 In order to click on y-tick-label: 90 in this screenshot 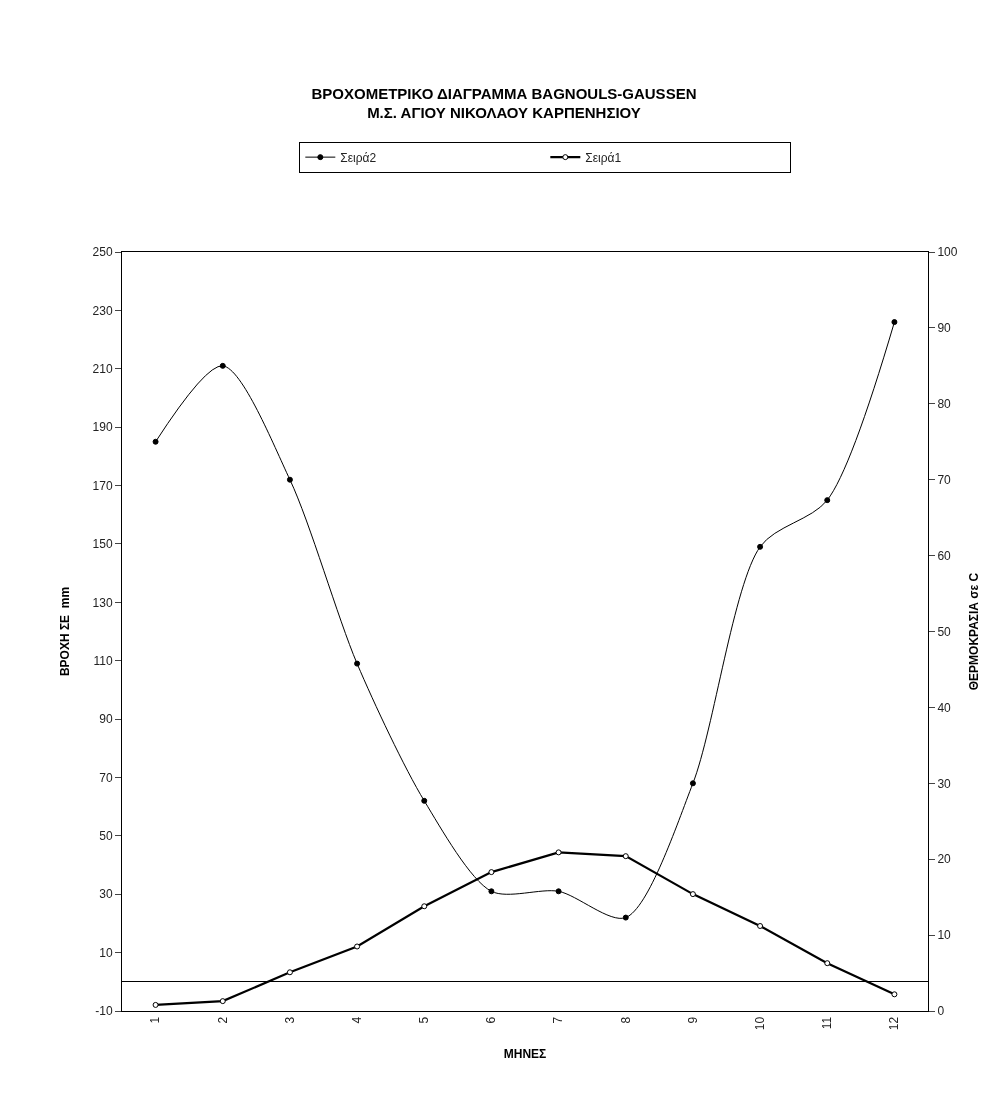, I will do `click(106, 719)`.